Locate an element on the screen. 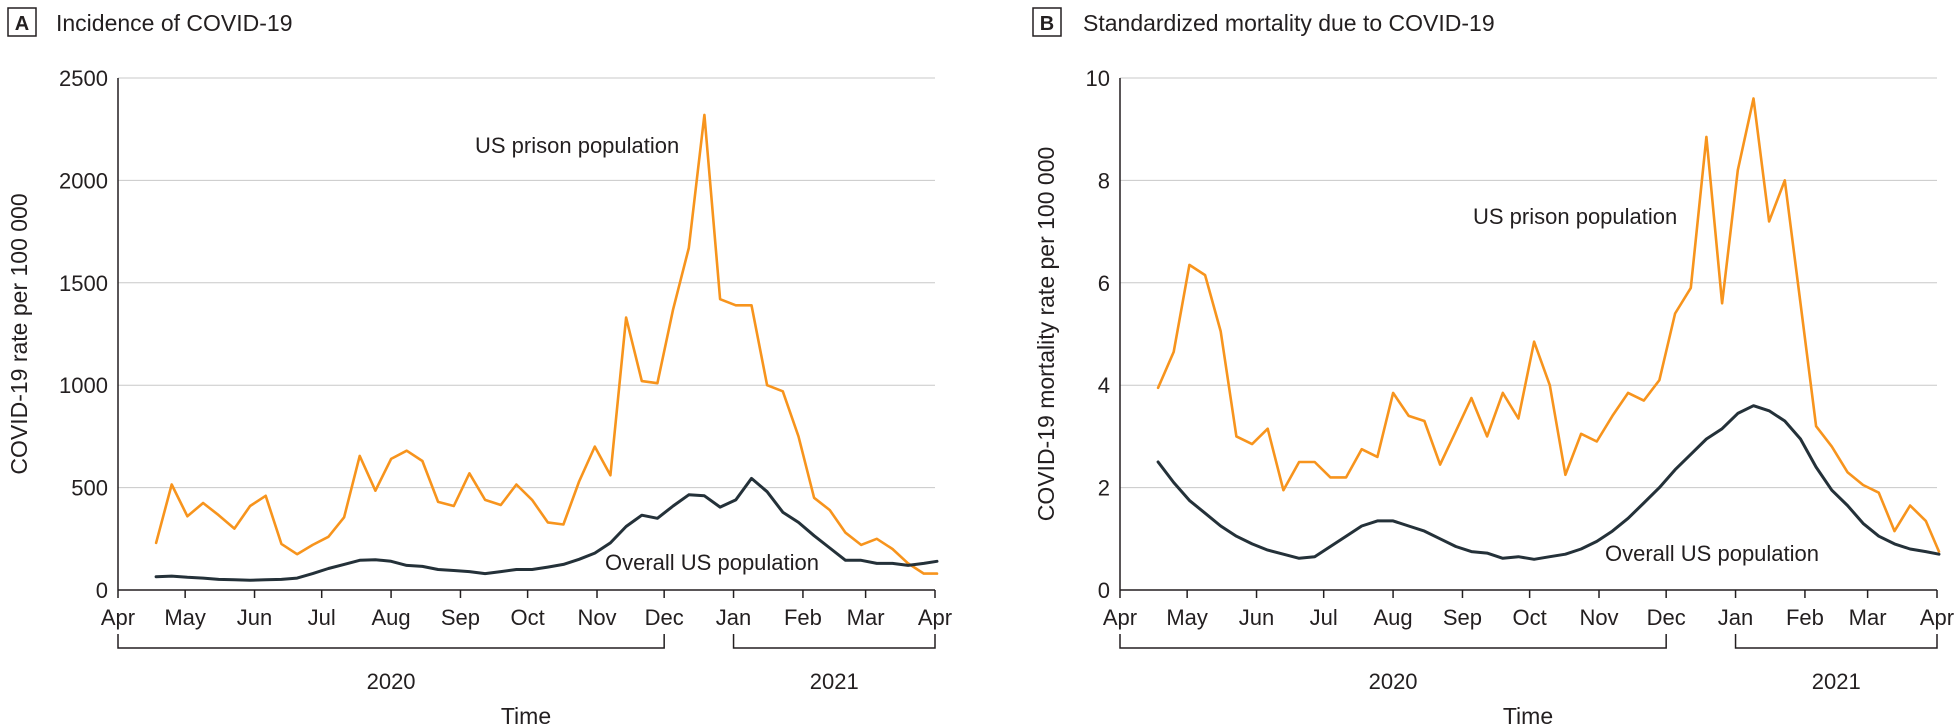 This screenshot has height=728, width=1956. panel-a-y-axis-title: COVID-19 rate per 100 000 is located at coordinates (19, 333).